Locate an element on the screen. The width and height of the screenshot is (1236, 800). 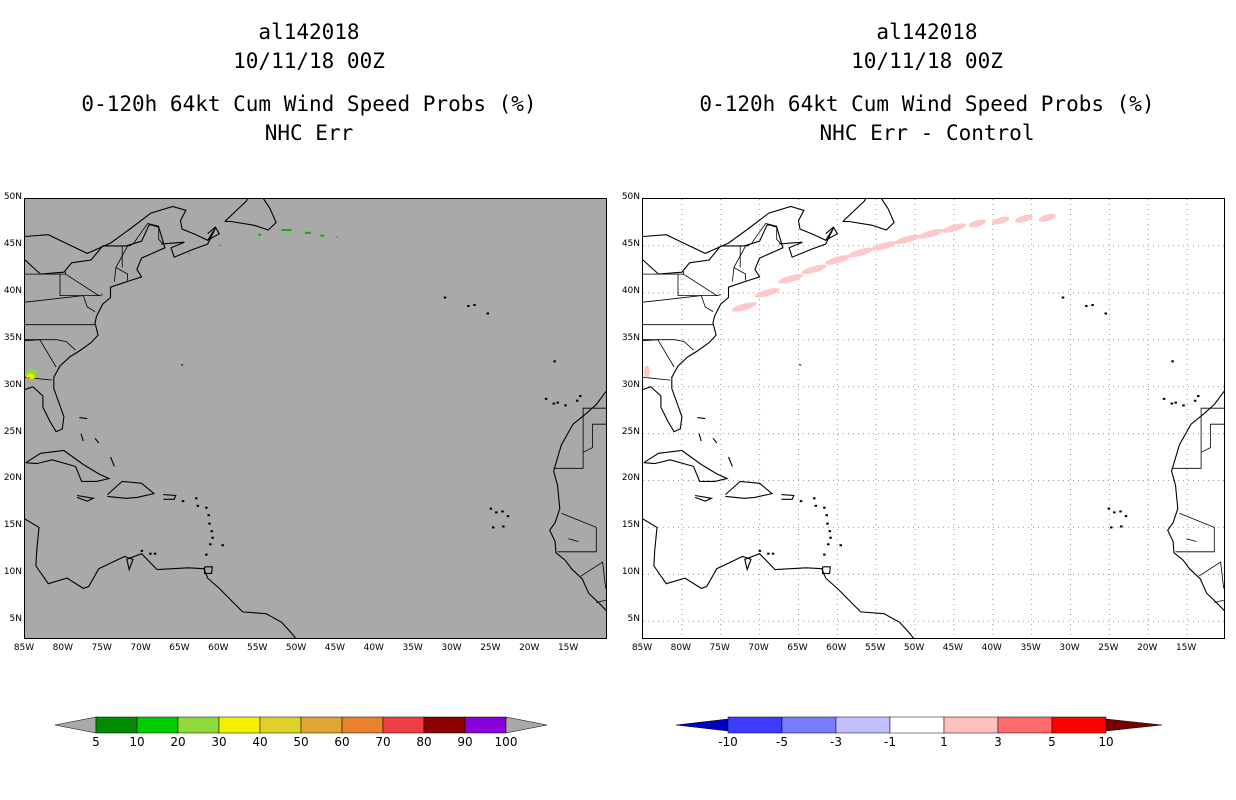
right-lat-label: 30N is located at coordinates (630, 384).